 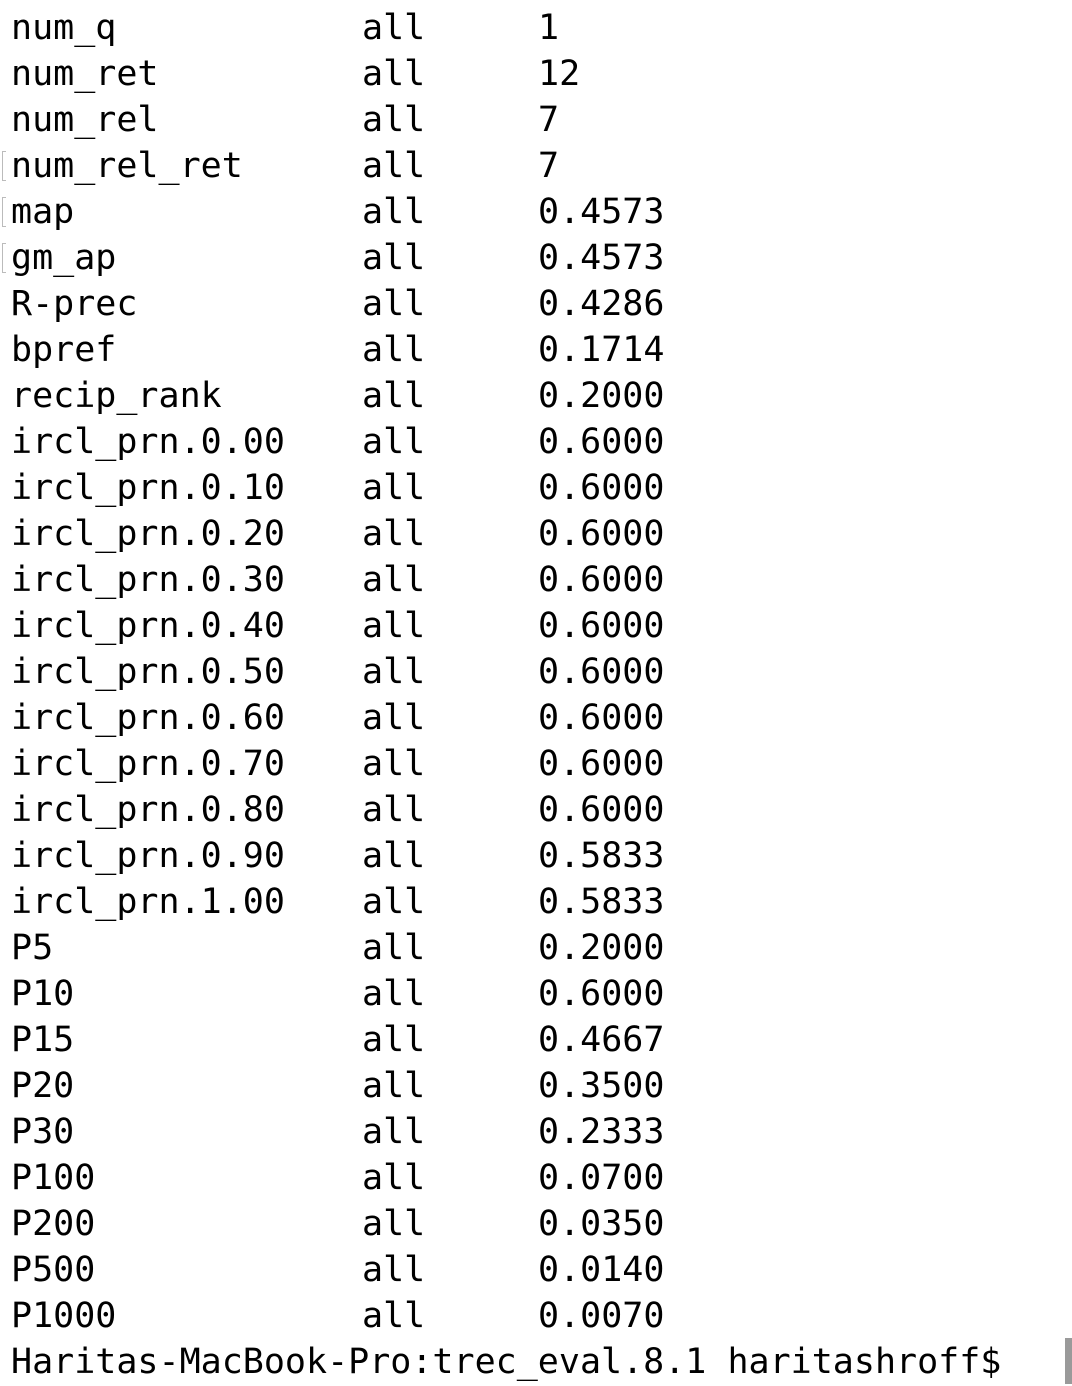 What do you see at coordinates (148, 580) in the screenshot?
I see `measure-name: ircl_prn.0.30` at bounding box center [148, 580].